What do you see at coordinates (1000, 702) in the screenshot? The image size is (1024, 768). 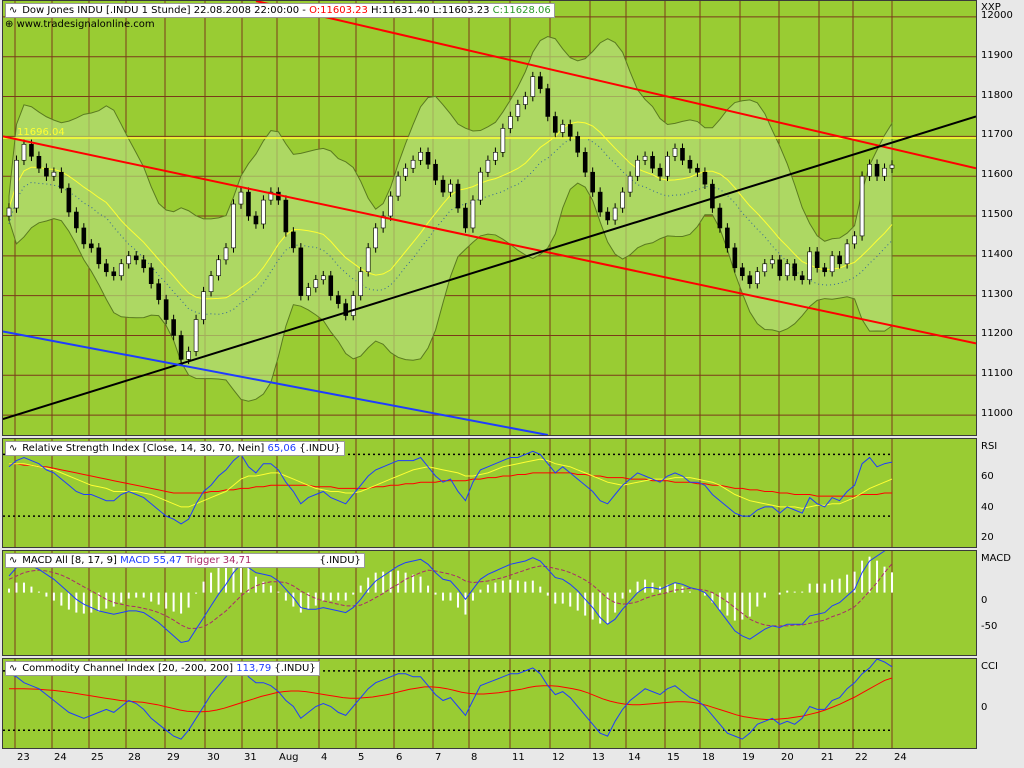 I see `cci-y-axis: CCI 0` at bounding box center [1000, 702].